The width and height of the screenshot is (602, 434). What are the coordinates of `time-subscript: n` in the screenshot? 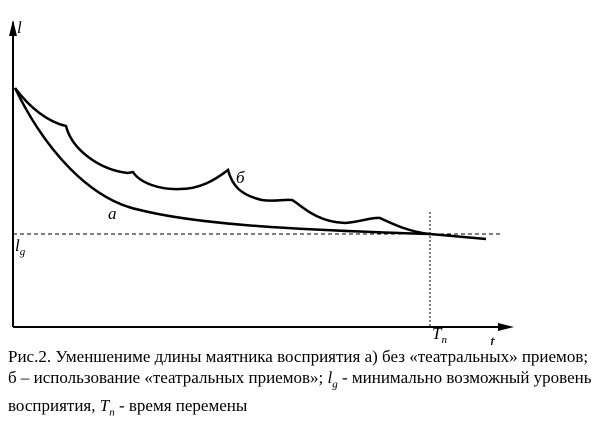 It's located at (444, 339).